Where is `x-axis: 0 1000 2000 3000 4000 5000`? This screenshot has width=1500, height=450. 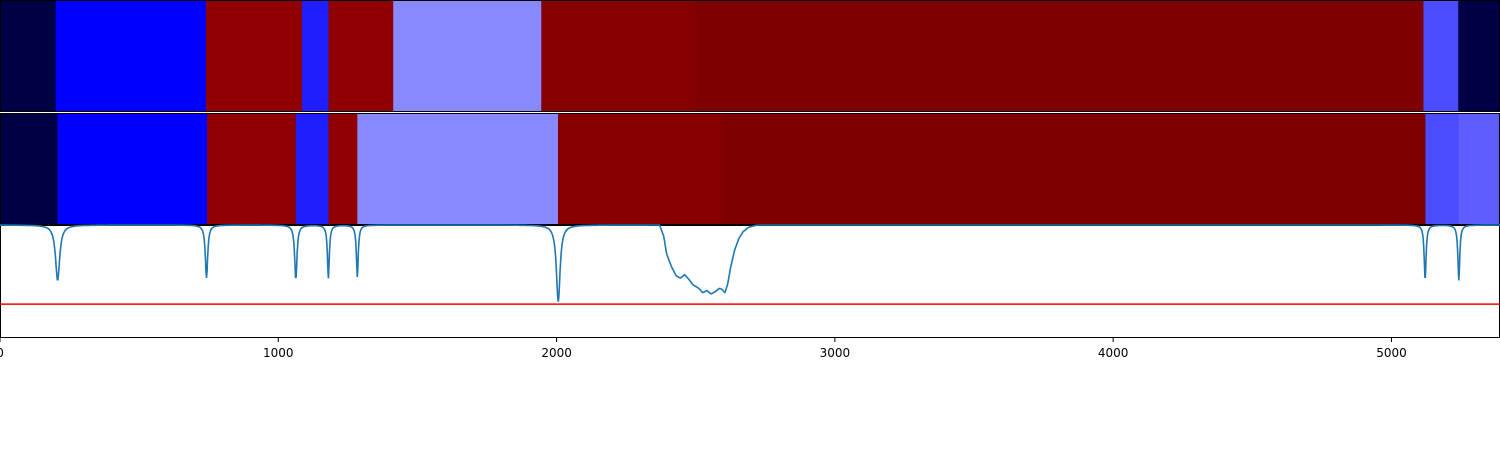 x-axis: 0 1000 2000 3000 4000 5000 is located at coordinates (703, 349).